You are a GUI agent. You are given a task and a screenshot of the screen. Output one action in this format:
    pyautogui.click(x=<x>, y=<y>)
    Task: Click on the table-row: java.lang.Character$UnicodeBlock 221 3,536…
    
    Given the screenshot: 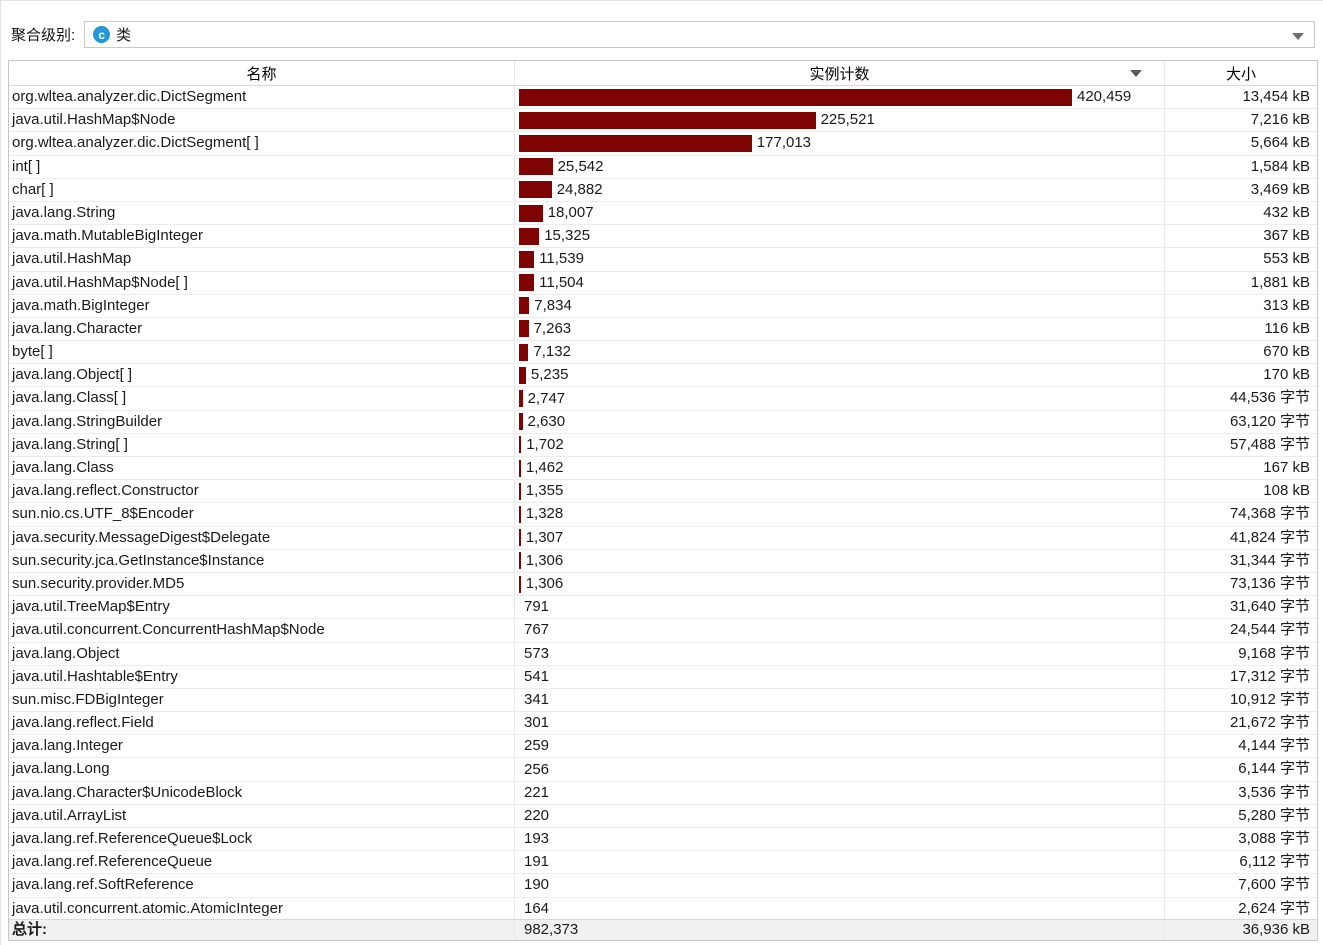 What is the action you would take?
    pyautogui.click(x=663, y=793)
    